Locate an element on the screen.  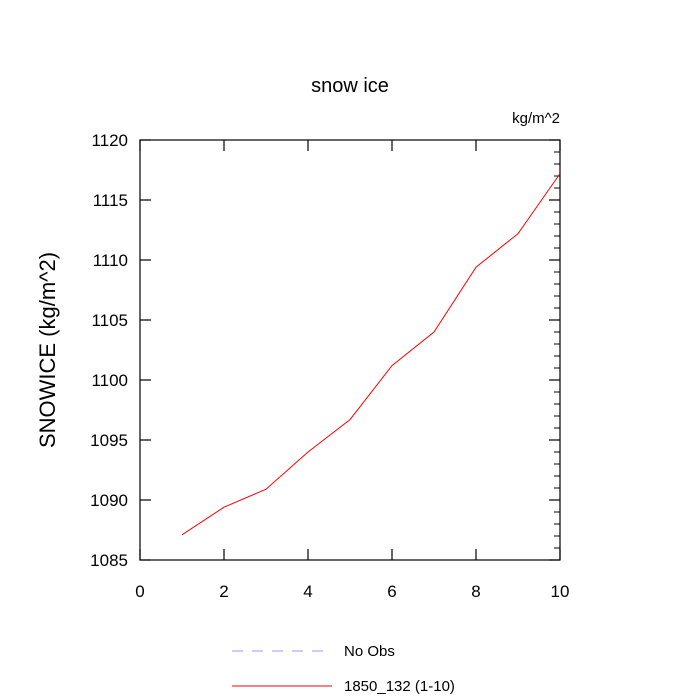
x-tick-labels: 0 2 4 6 8 10 is located at coordinates (352, 591).